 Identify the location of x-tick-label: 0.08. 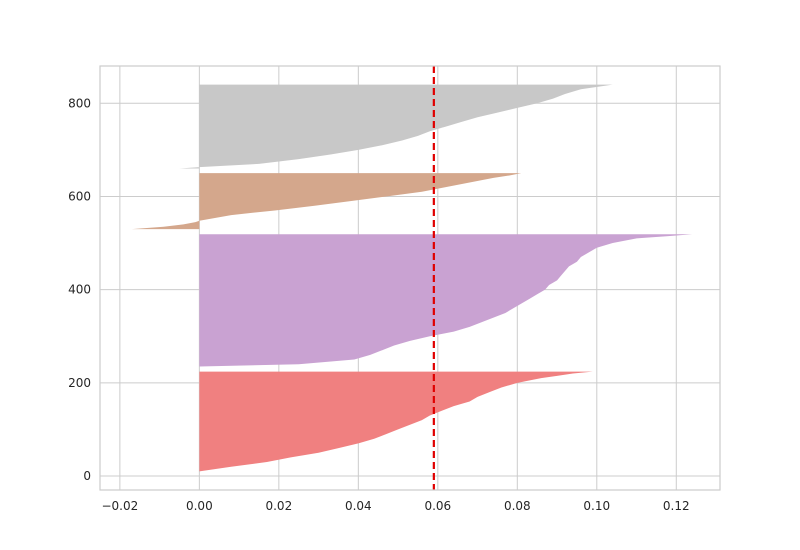
(517, 506).